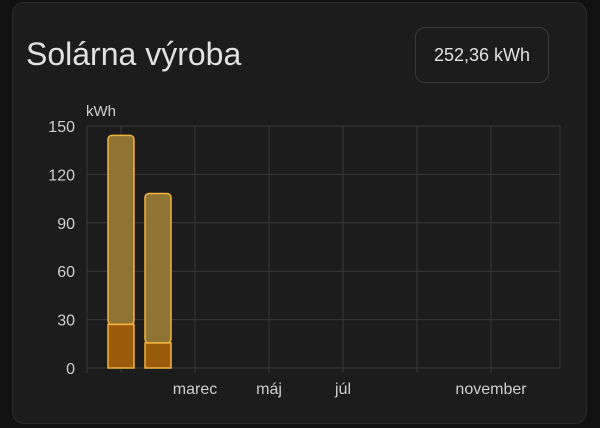 Image resolution: width=600 pixels, height=428 pixels. What do you see at coordinates (195, 389) in the screenshot?
I see `x-tick-label: marec` at bounding box center [195, 389].